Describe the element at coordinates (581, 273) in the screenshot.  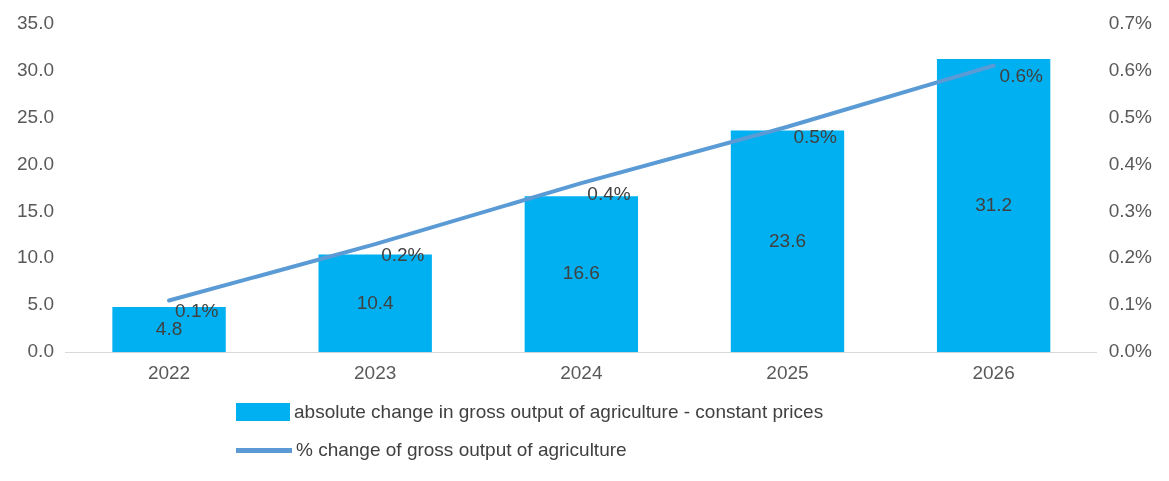
I see `data-label: 16.6` at that location.